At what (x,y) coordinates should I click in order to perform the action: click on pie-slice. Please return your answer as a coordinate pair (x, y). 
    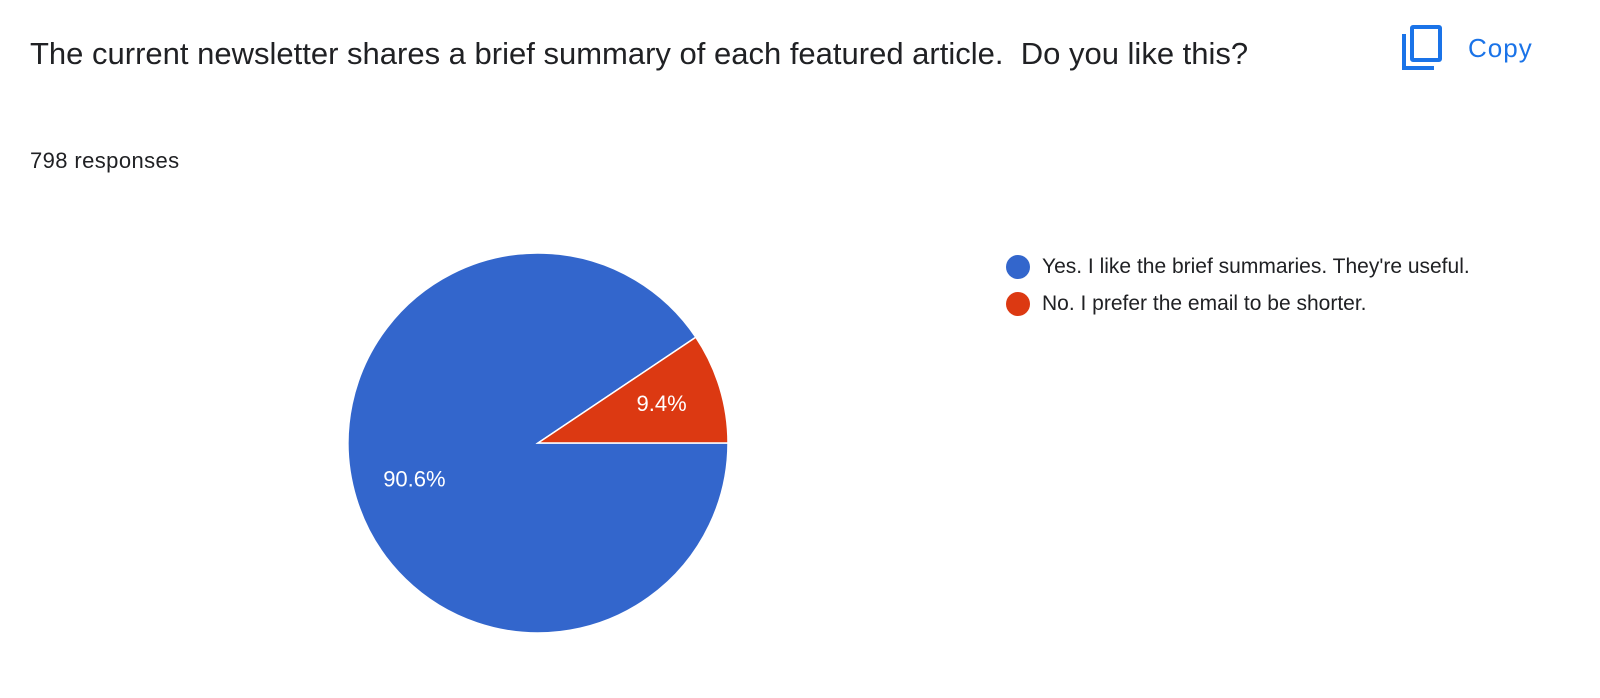
    Looking at the image, I should click on (632, 390).